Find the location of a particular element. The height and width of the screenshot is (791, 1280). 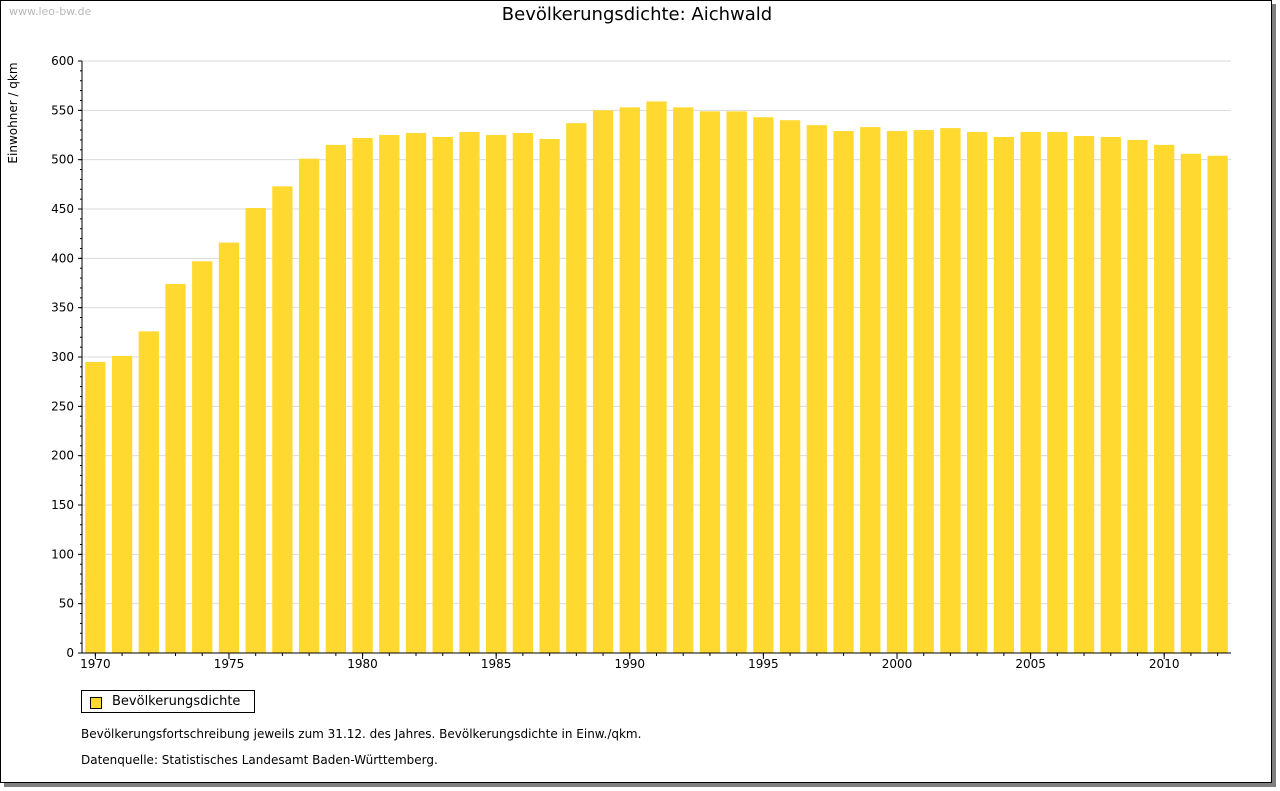

bar-1989 is located at coordinates (603, 382).